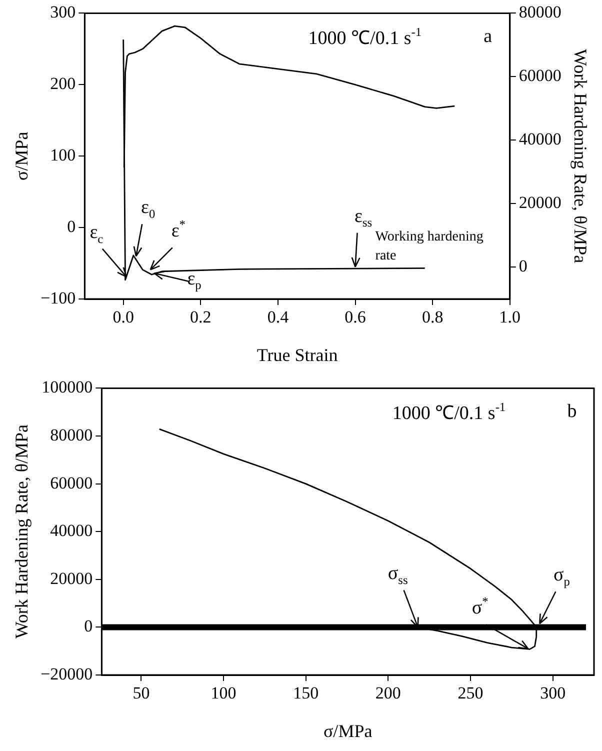 The height and width of the screenshot is (751, 602). What do you see at coordinates (488, 37) in the screenshot?
I see `text: a` at bounding box center [488, 37].